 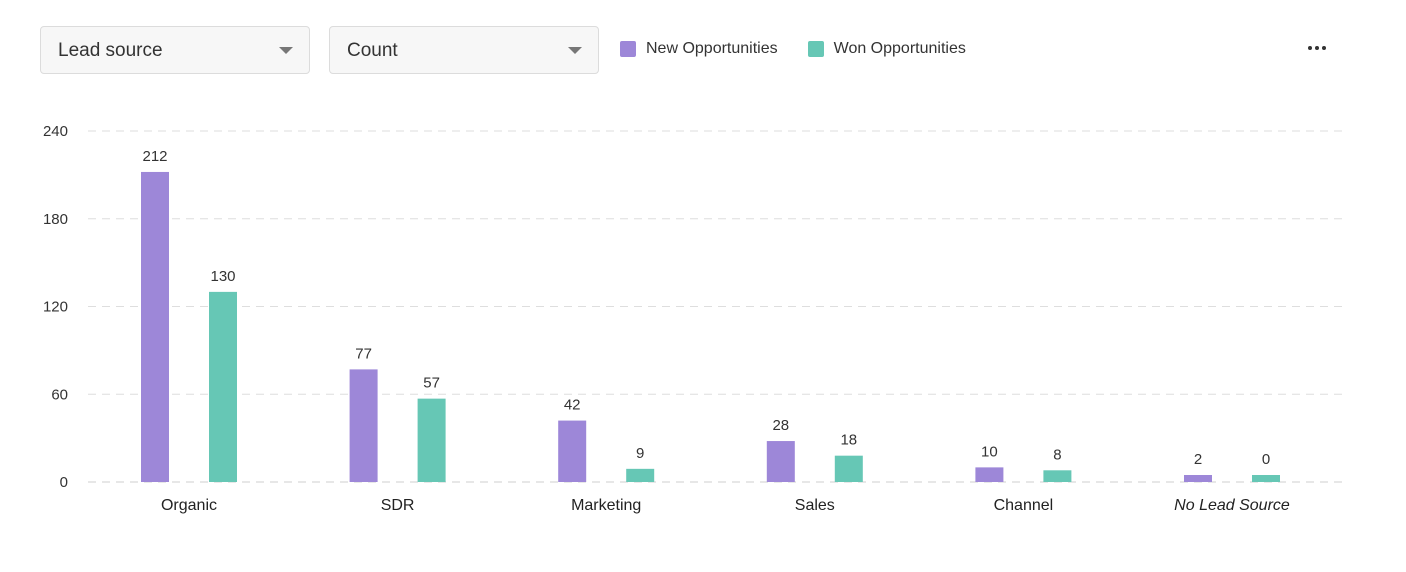 I want to click on measure-dropdown: Count, so click(x=464, y=50).